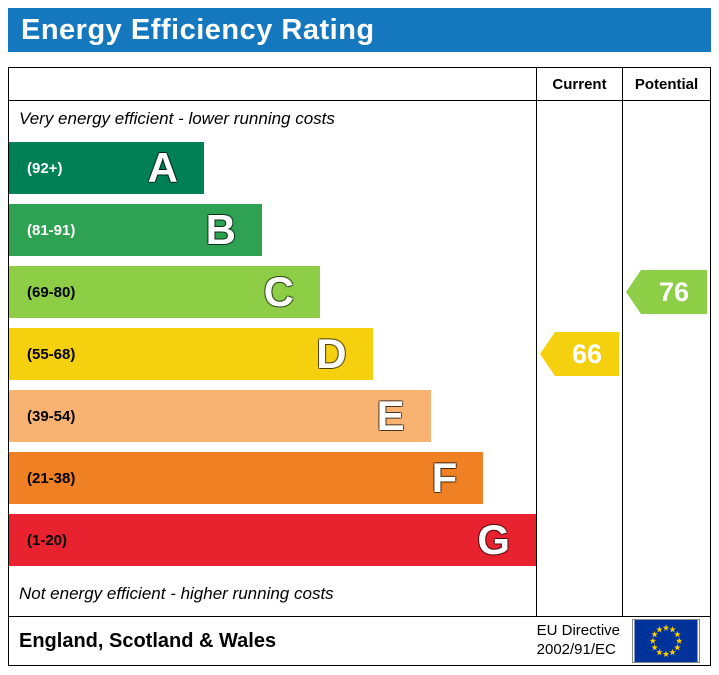  Describe the element at coordinates (272, 84) in the screenshot. I see `header-spacer` at that location.